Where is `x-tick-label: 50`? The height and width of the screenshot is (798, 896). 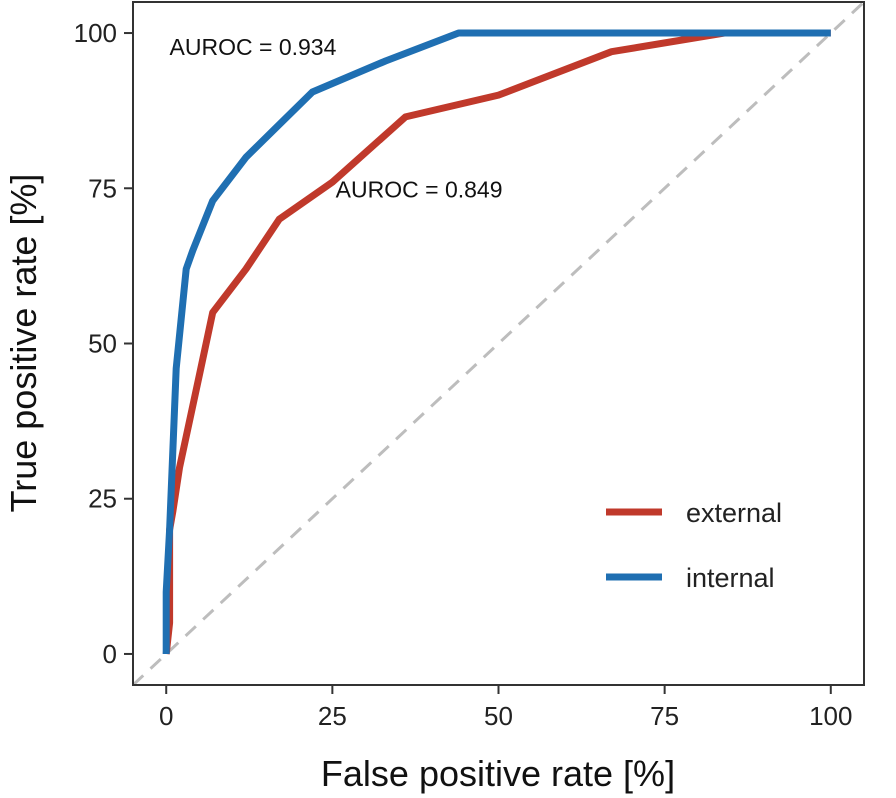
x-tick-label: 50 is located at coordinates (498, 716).